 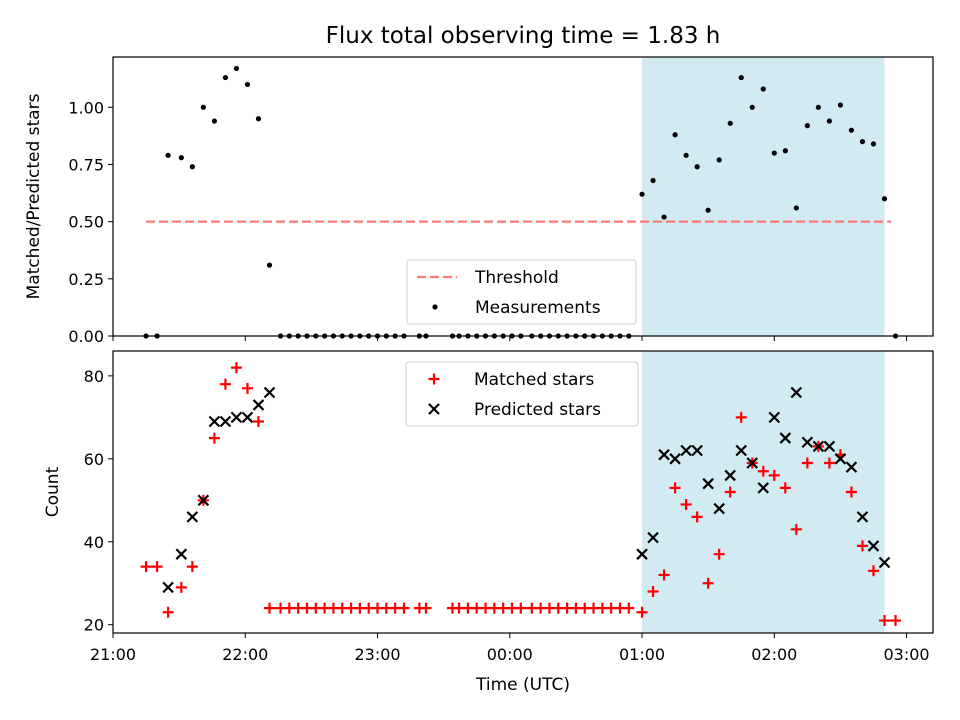 I want to click on x-tick-label: 21:00, so click(x=113, y=654).